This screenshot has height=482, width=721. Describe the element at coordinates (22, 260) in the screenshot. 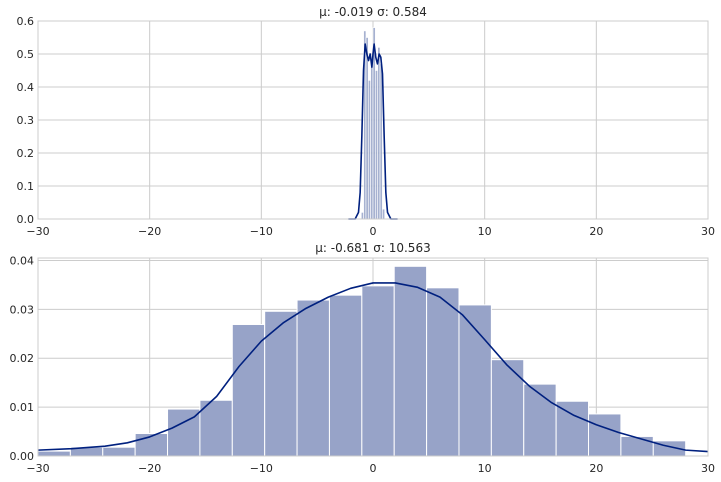

I see `y-tick-label: 0.04` at that location.